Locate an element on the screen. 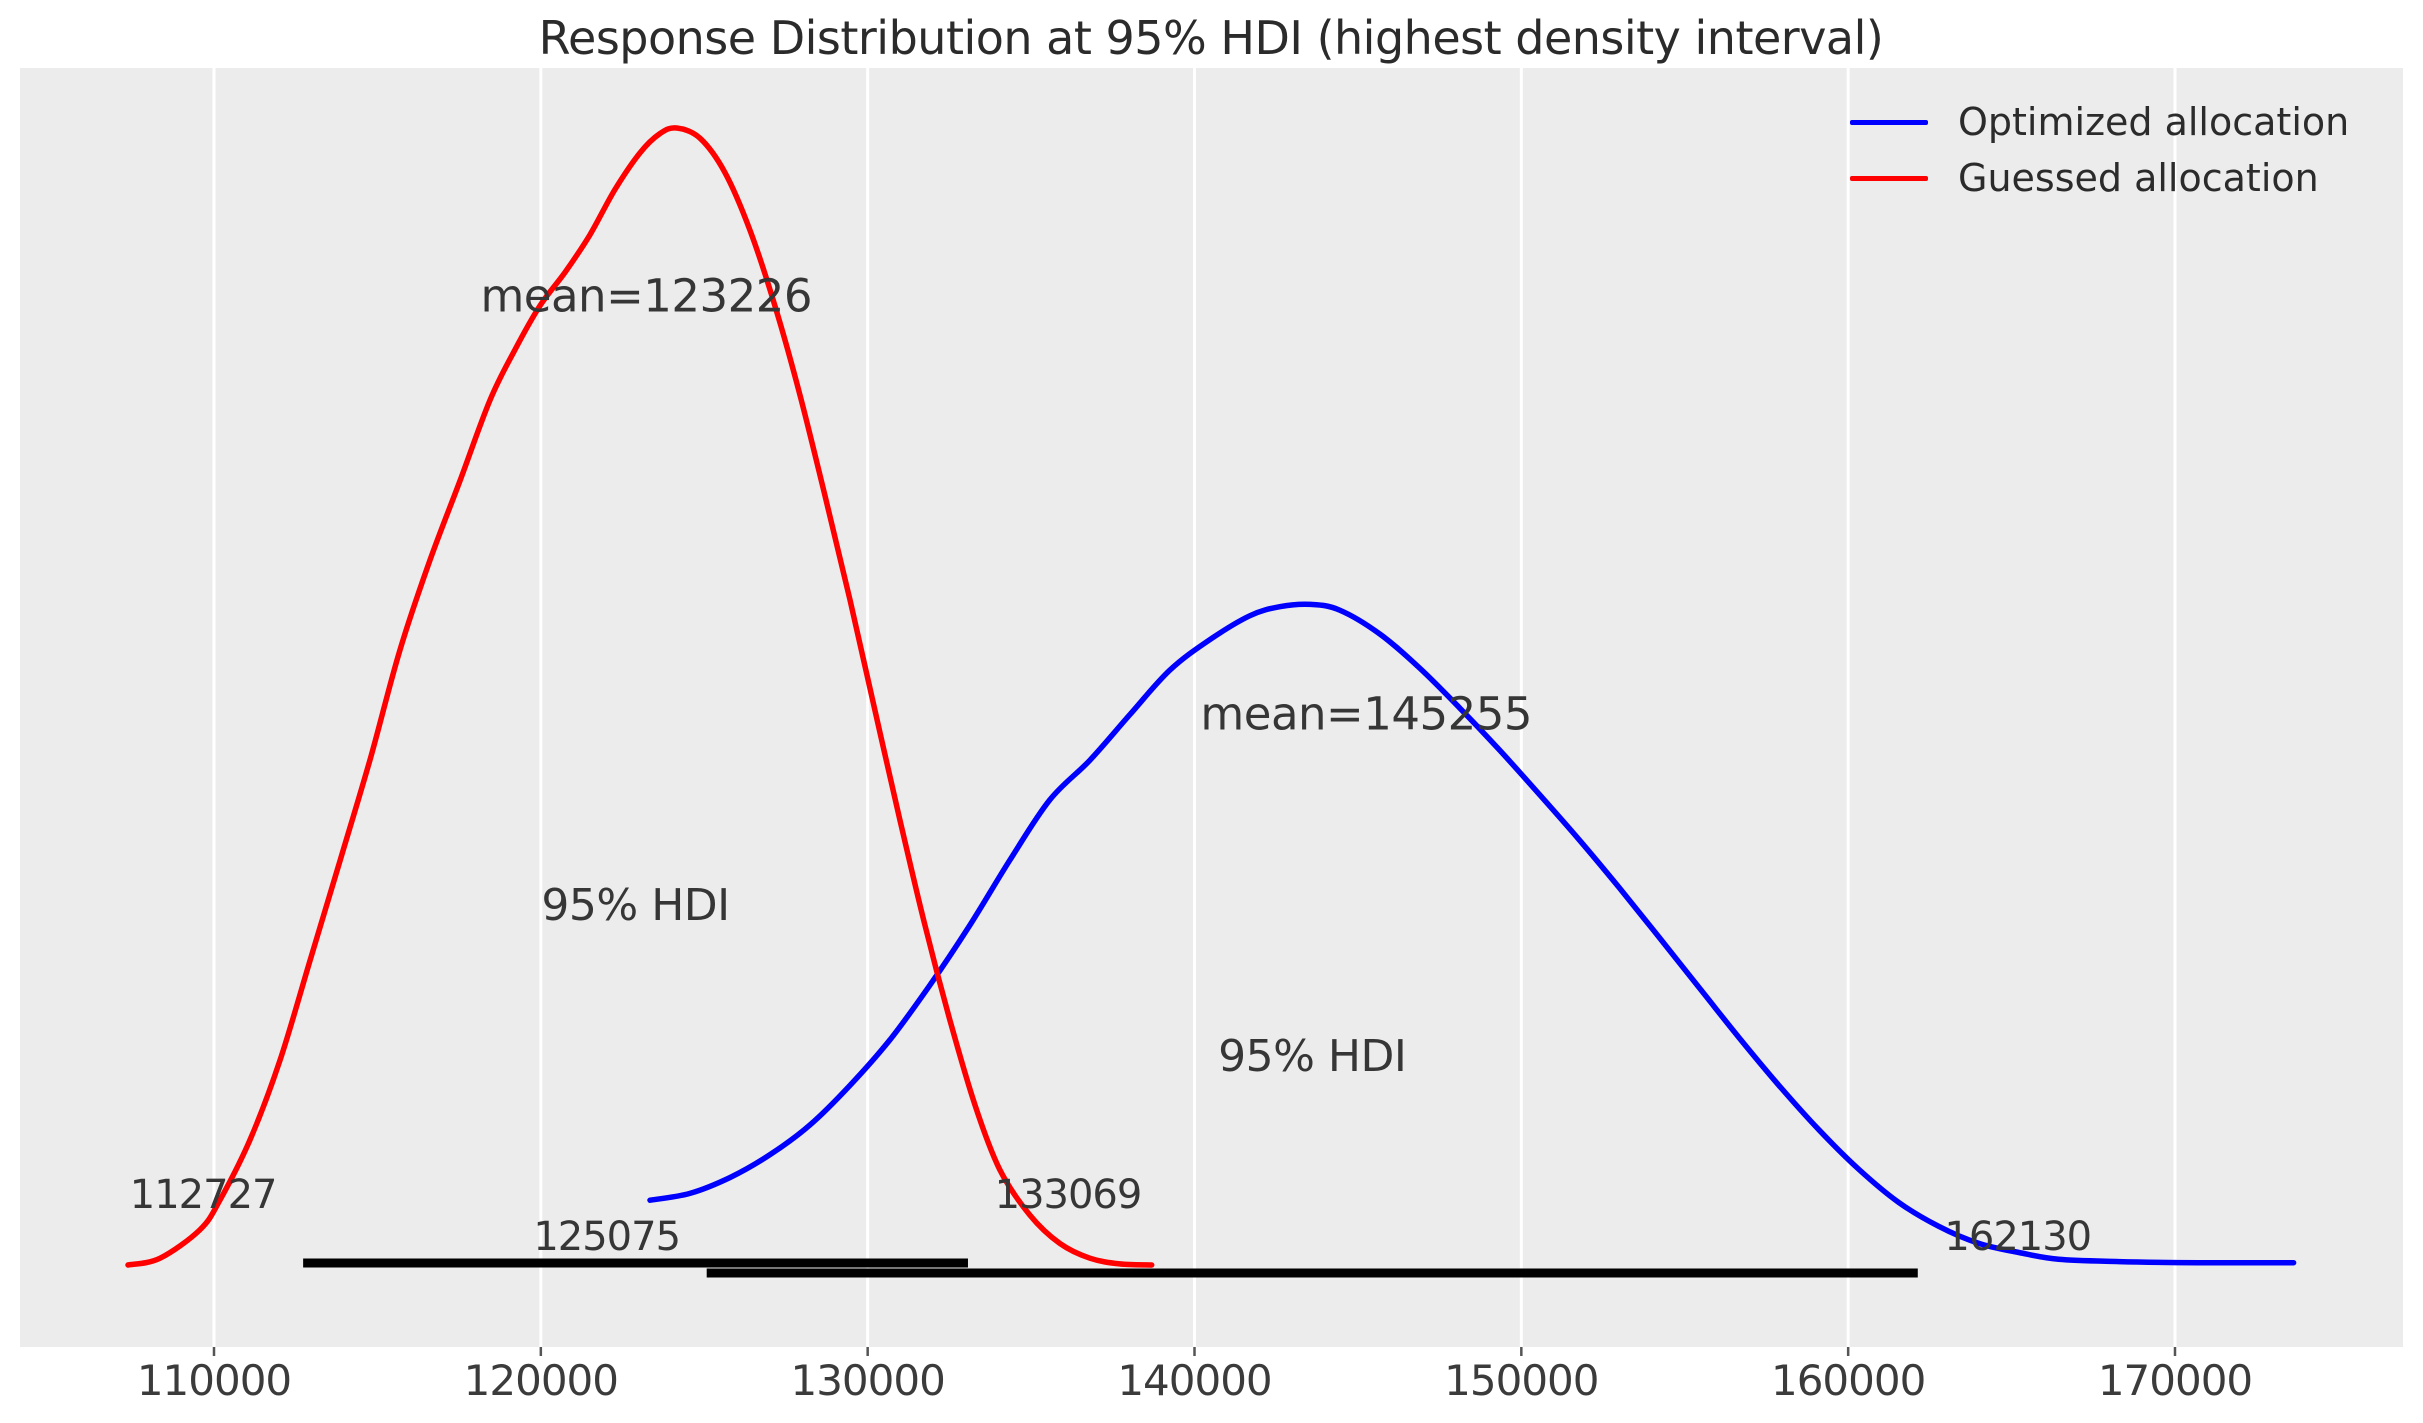 This screenshot has width=2423, height=1423. legend-item-optimized: Optimized allocation is located at coordinates (2099, 122).